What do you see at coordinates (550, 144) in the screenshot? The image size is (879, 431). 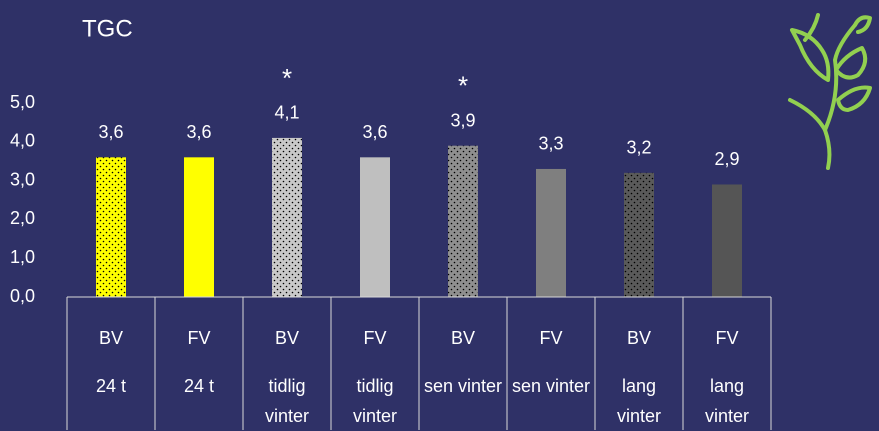 I see `value-label: 3,3` at bounding box center [550, 144].